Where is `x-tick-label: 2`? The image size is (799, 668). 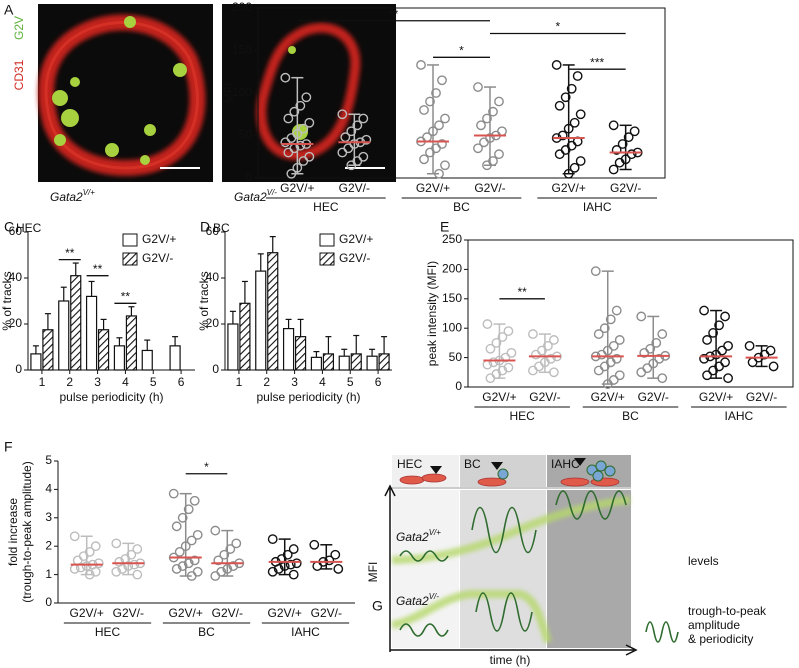
x-tick-label: 2 is located at coordinates (69, 382).